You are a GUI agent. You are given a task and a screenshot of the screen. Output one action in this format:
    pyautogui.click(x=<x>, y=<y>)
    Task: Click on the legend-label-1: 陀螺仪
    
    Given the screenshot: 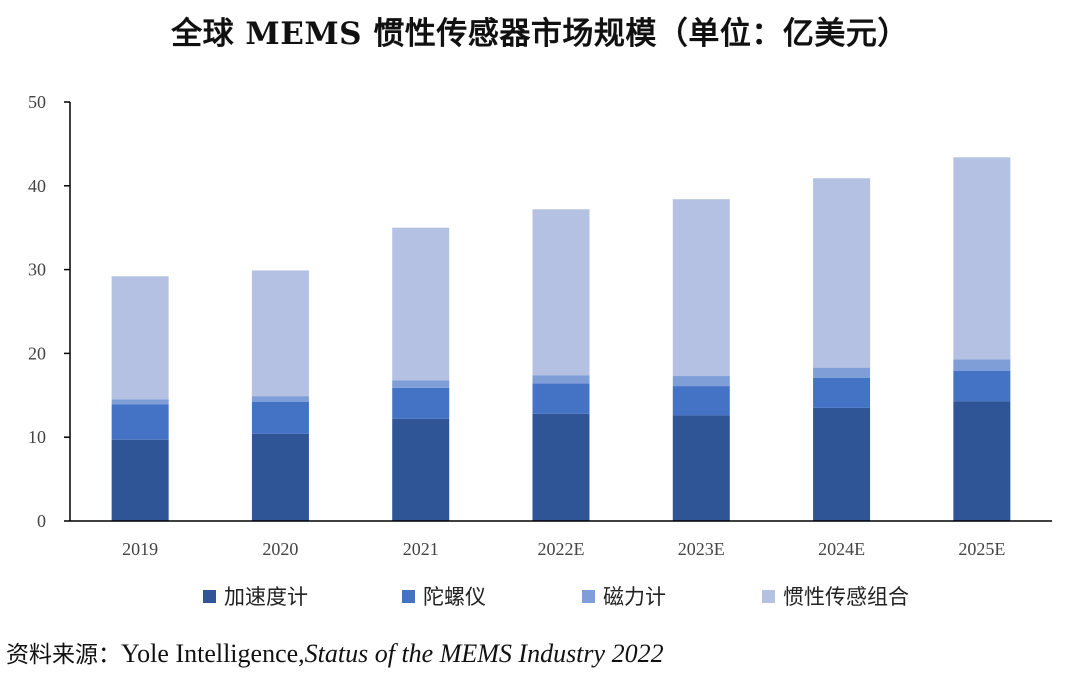 What is the action you would take?
    pyautogui.click(x=454, y=597)
    